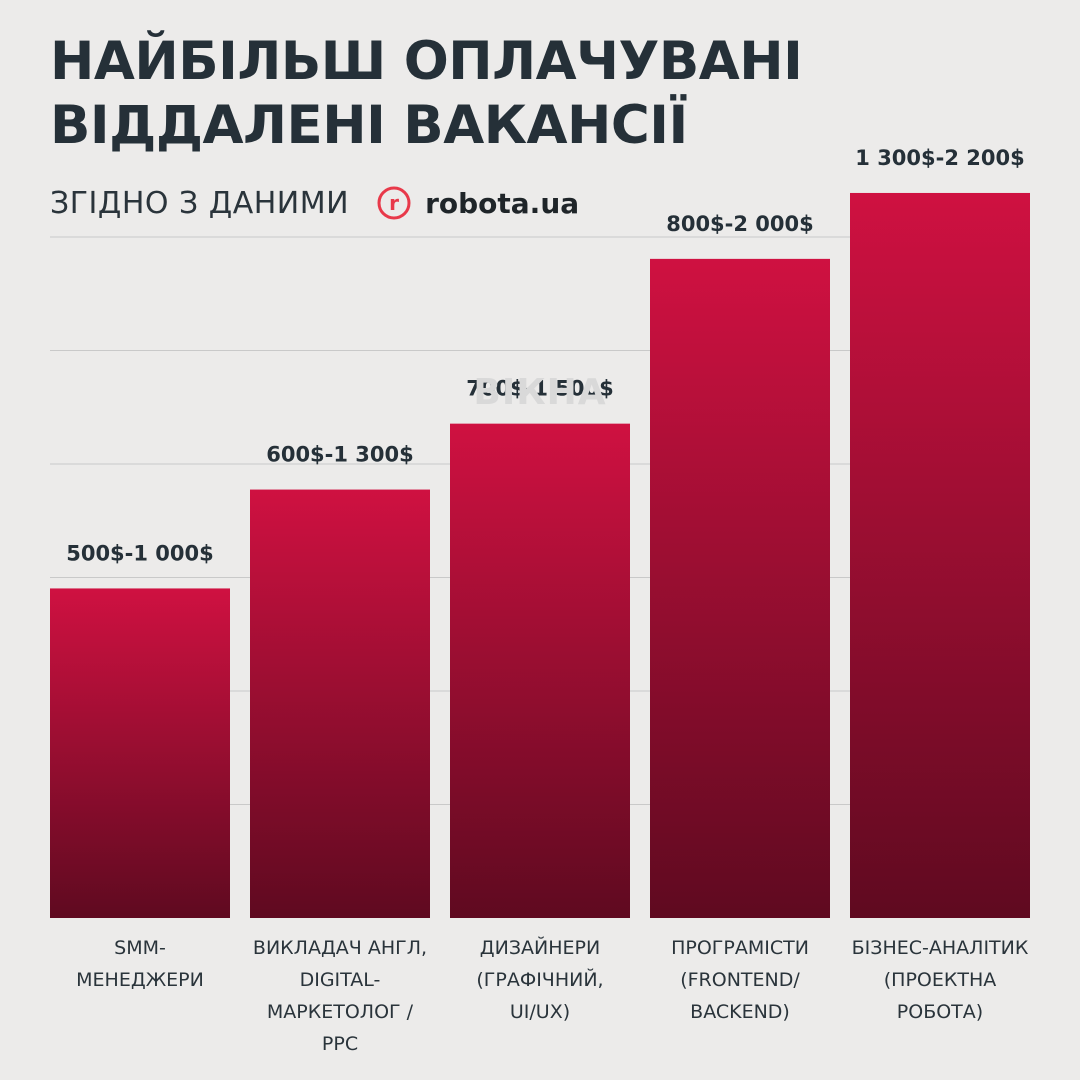 The width and height of the screenshot is (1080, 1080). Describe the element at coordinates (426, 61) in the screenshot. I see `title-line-1: НАЙБІЛЬШ ОПЛАЧУВАНІ` at that location.